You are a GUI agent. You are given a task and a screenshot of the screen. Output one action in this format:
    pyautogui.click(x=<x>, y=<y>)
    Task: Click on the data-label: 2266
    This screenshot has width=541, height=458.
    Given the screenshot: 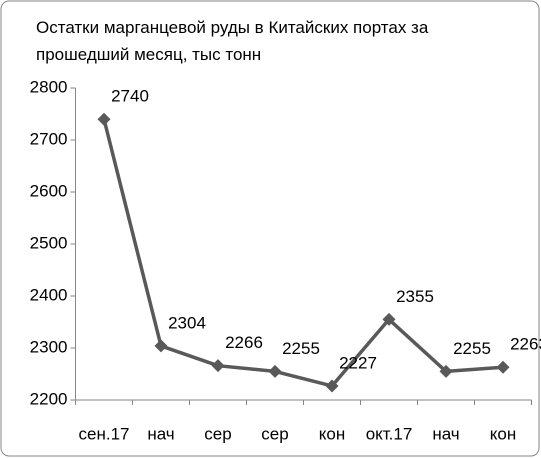 What is the action you would take?
    pyautogui.click(x=244, y=342)
    